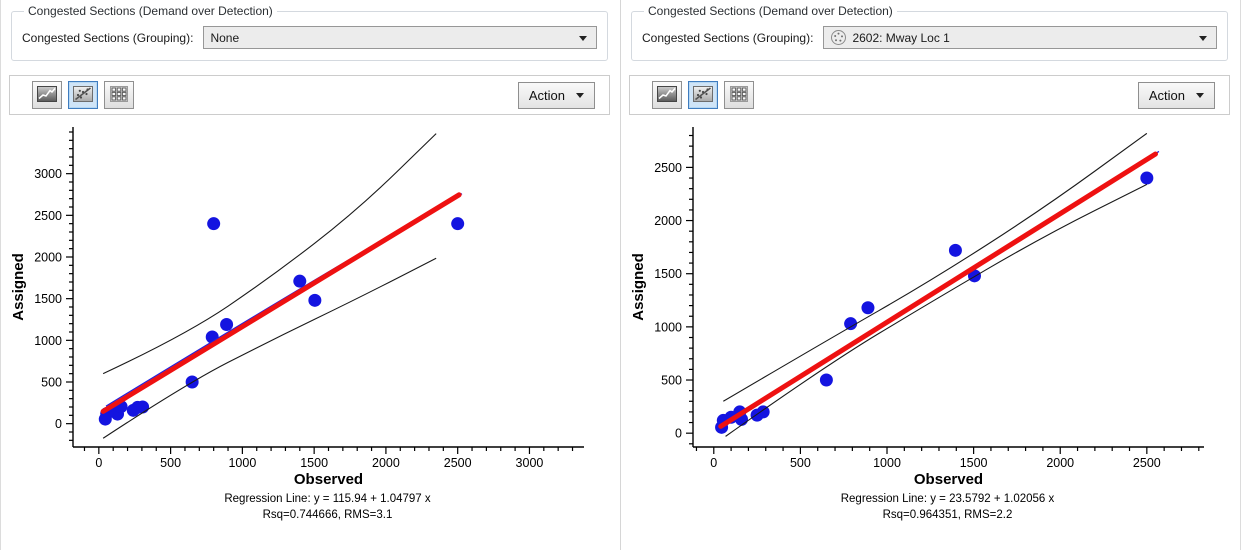 Image resolution: width=1241 pixels, height=550 pixels. I want to click on grouping-combobox: 2602: Mway Loc 1, so click(1020, 37).